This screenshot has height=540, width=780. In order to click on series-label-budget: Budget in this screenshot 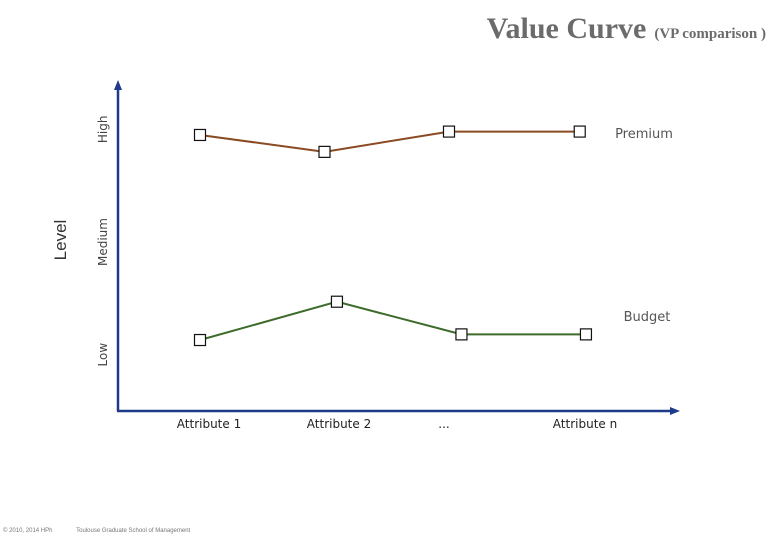, I will do `click(647, 317)`.